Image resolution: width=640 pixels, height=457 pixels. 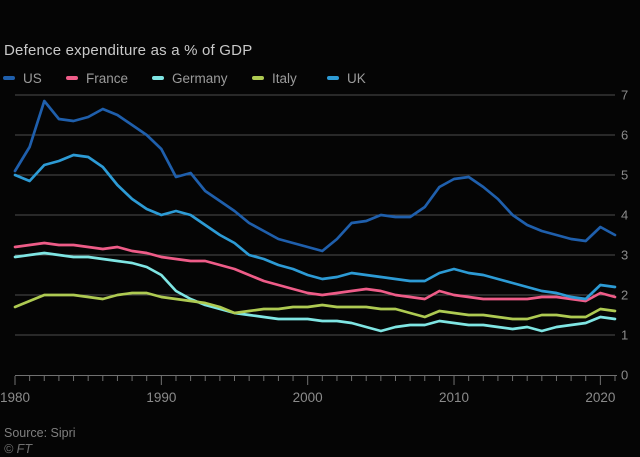 I want to click on legend-label-uk: UK, so click(x=356, y=78).